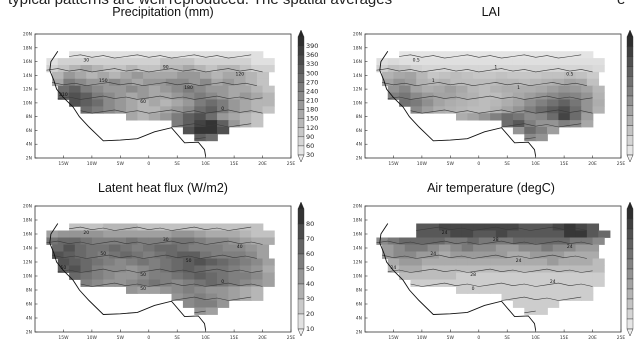  Describe the element at coordinates (27, 103) in the screenshot. I see `y-tick-label: 10N` at that location.